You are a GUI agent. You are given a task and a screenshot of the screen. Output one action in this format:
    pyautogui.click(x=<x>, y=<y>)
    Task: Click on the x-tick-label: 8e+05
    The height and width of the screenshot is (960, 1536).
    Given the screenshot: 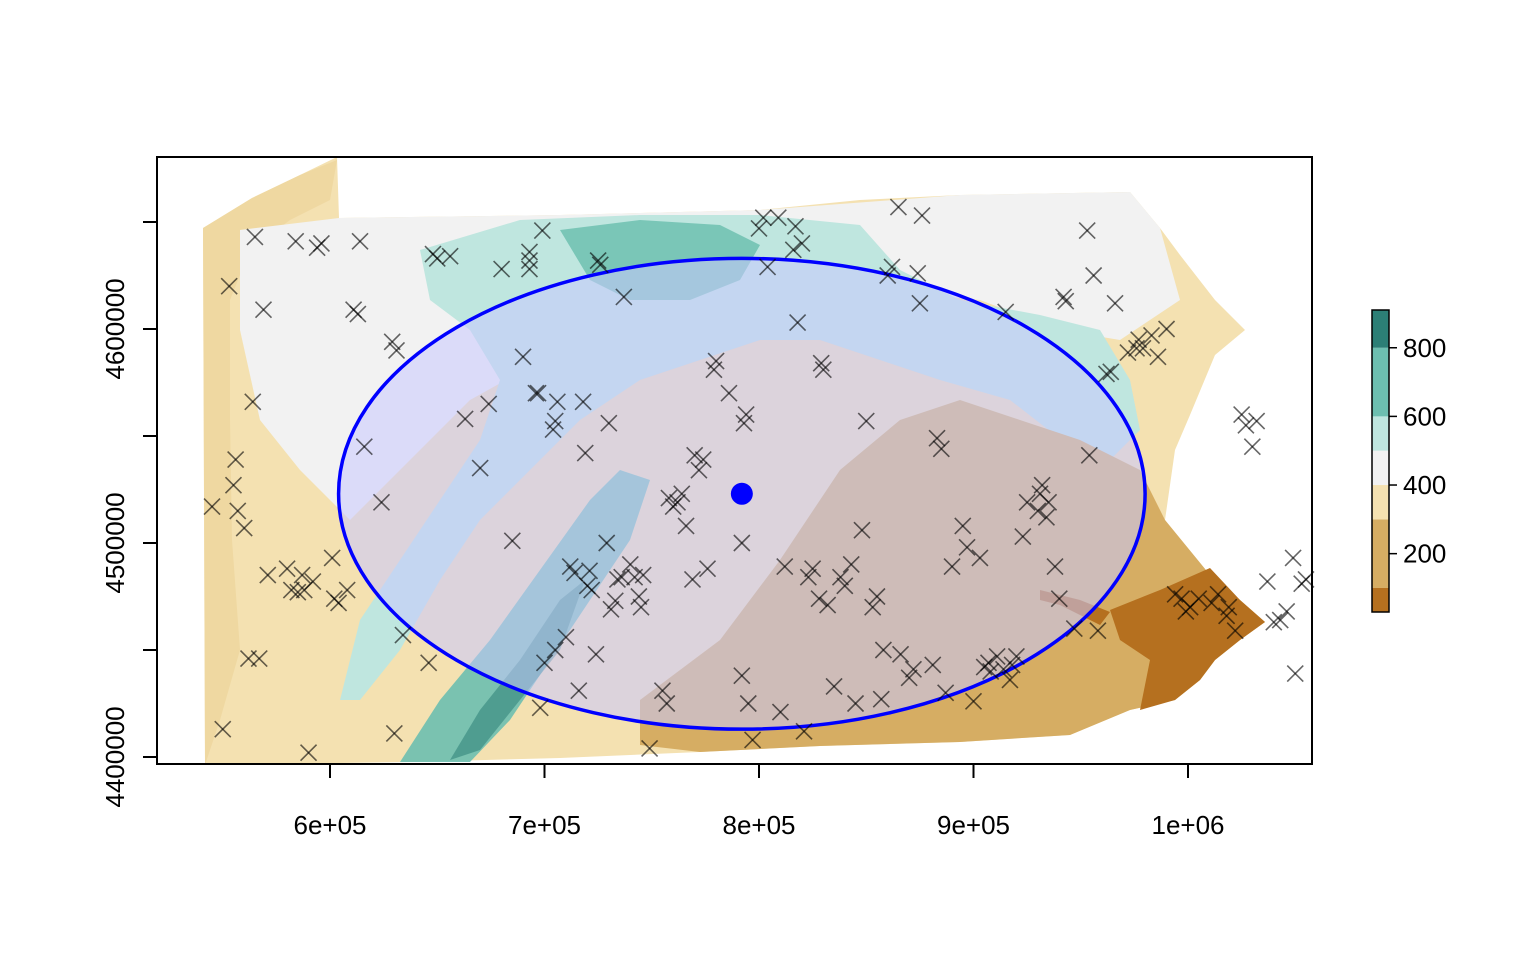 What is the action you would take?
    pyautogui.click(x=758, y=825)
    